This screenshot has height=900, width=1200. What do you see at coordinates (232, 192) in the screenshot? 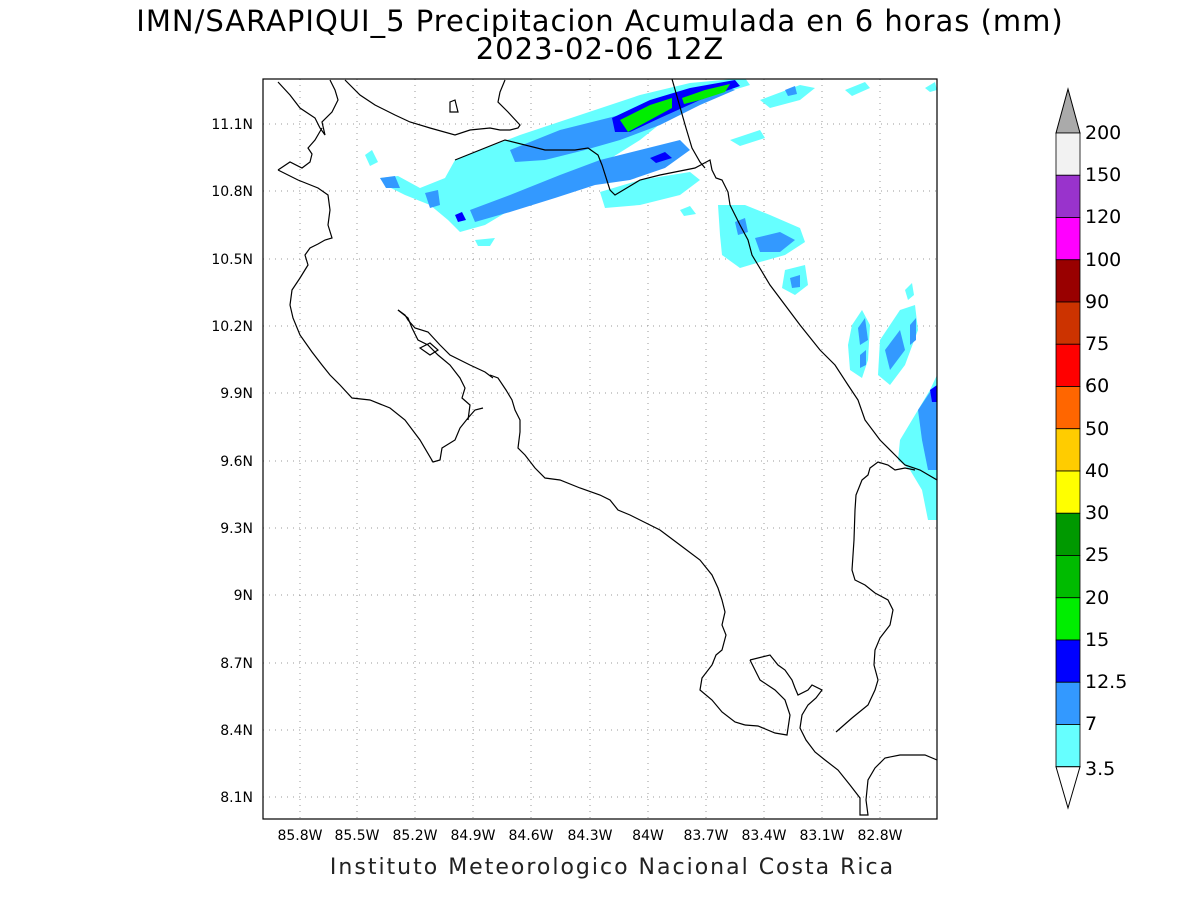
I see `lat-tick-label: 10.8N` at bounding box center [232, 192].